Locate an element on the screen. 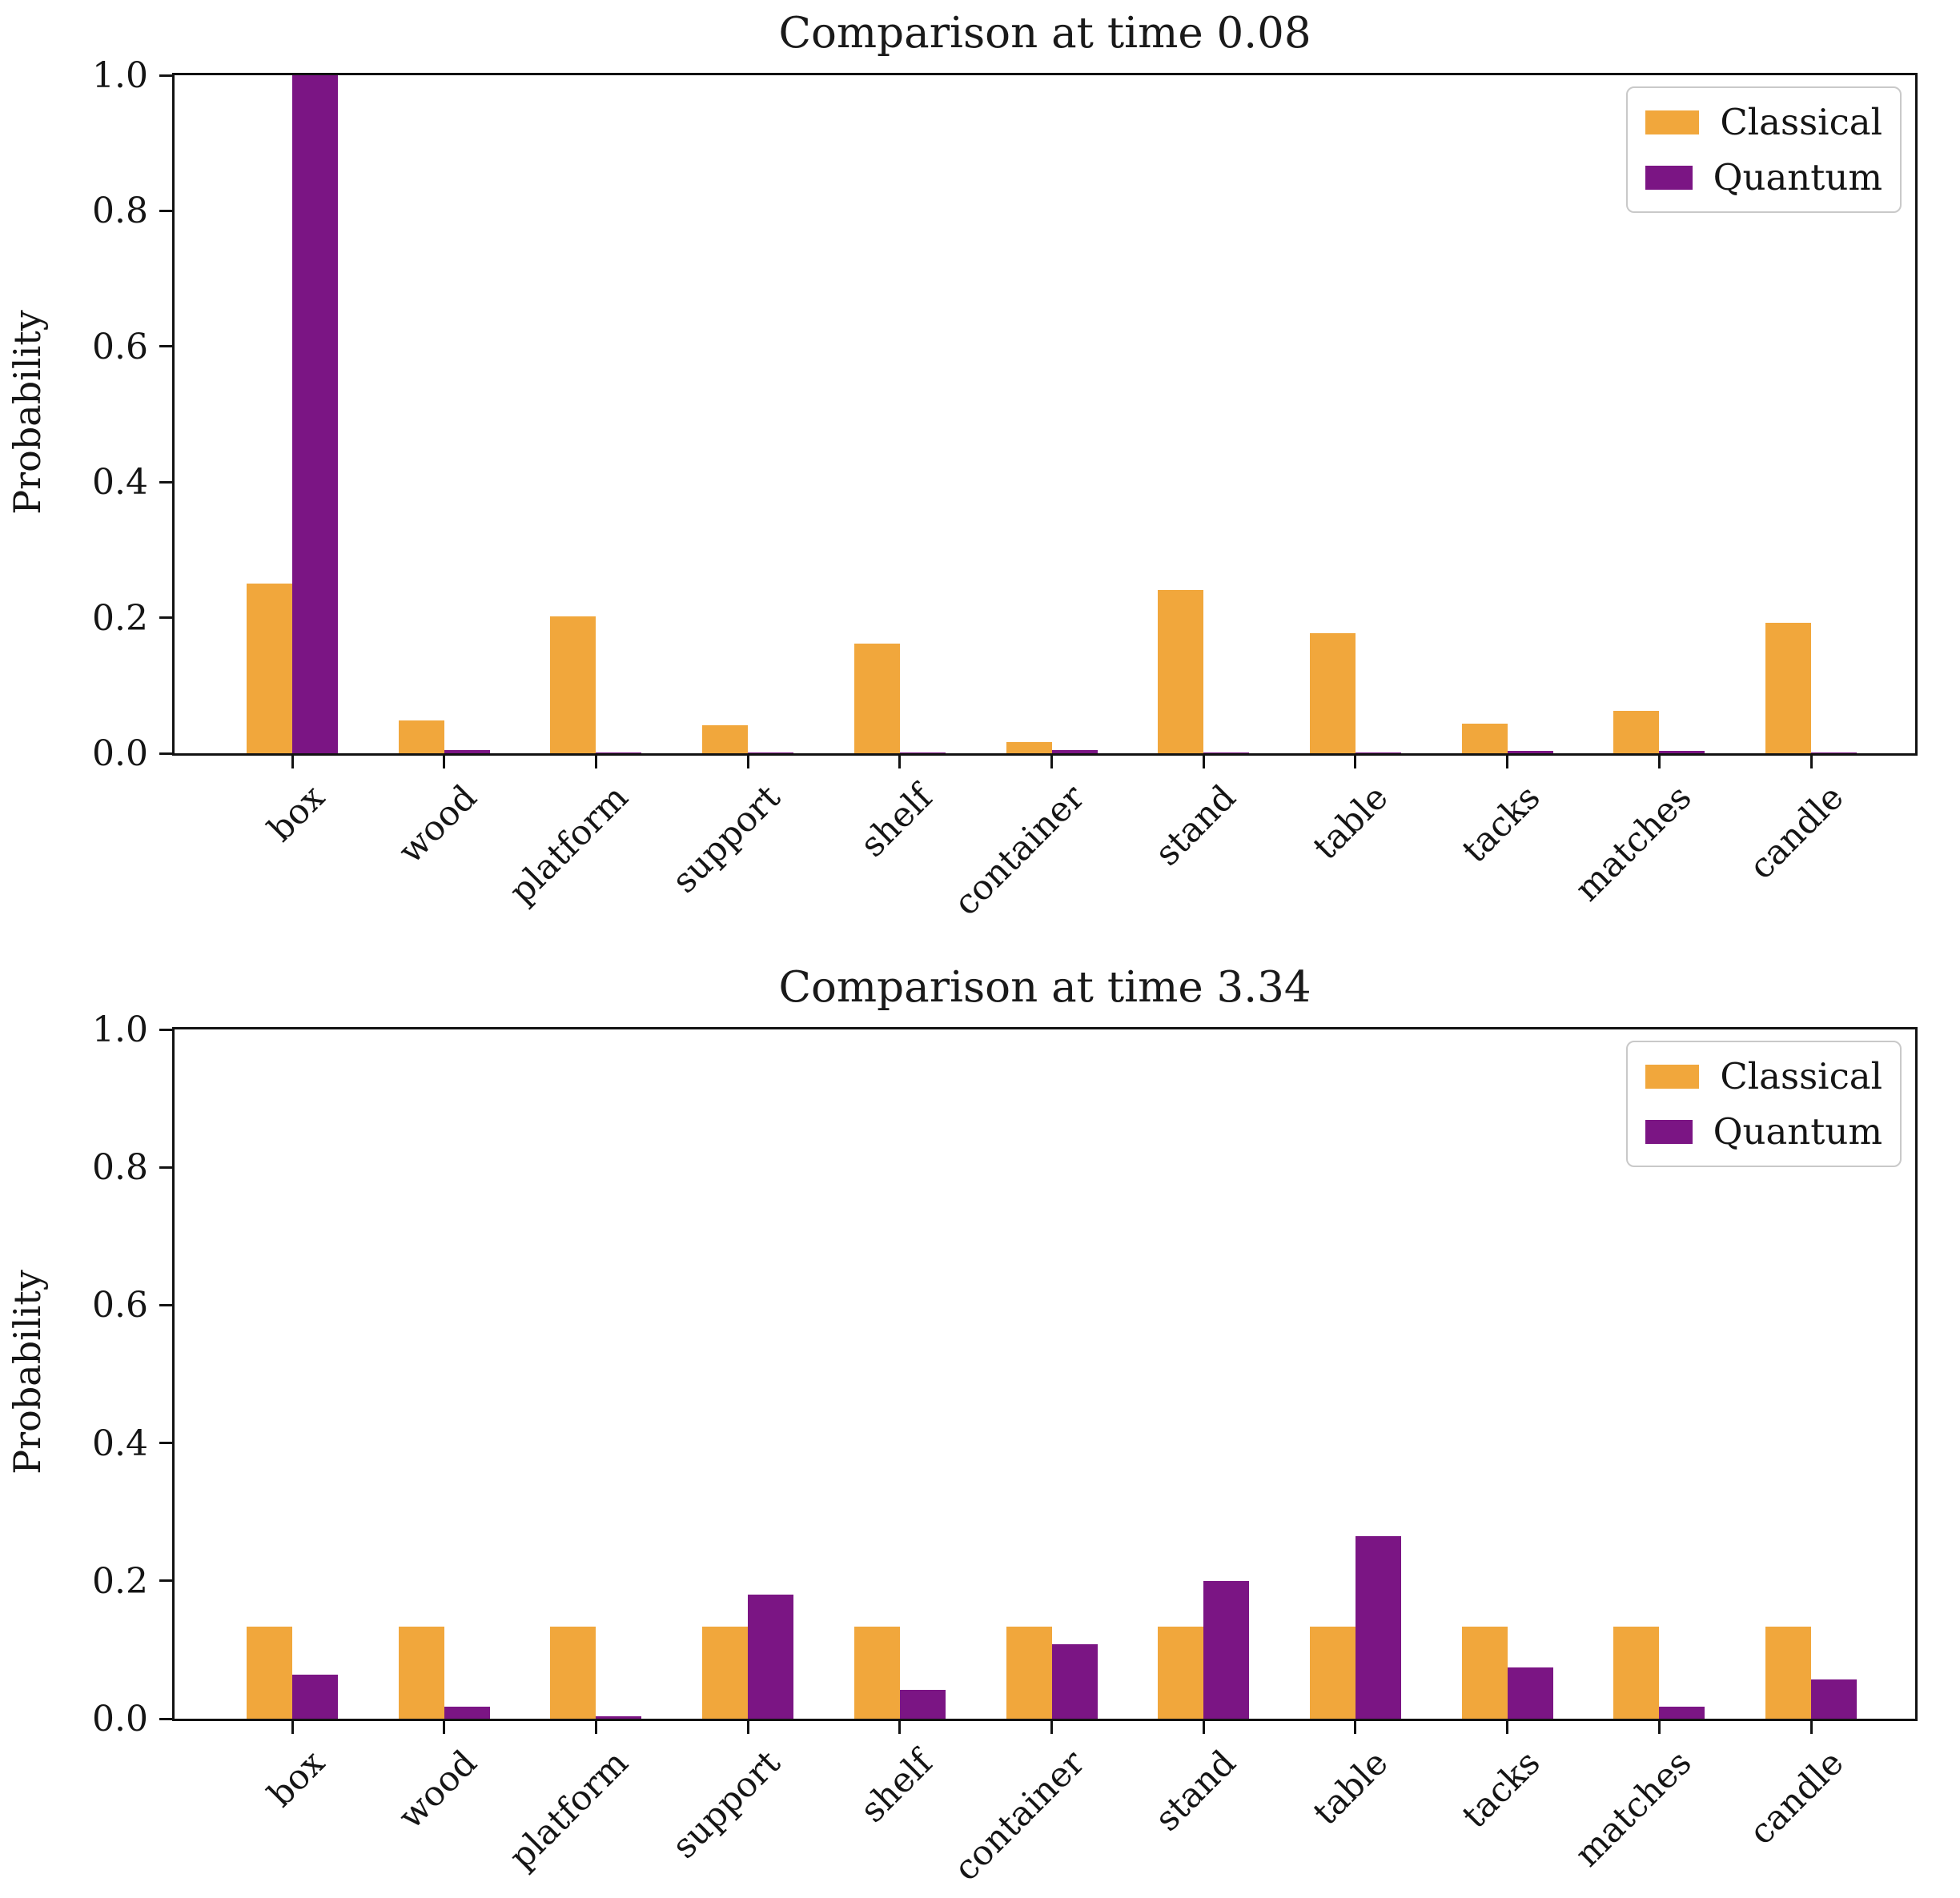  bar-quantum-candle is located at coordinates (1834, 1699).